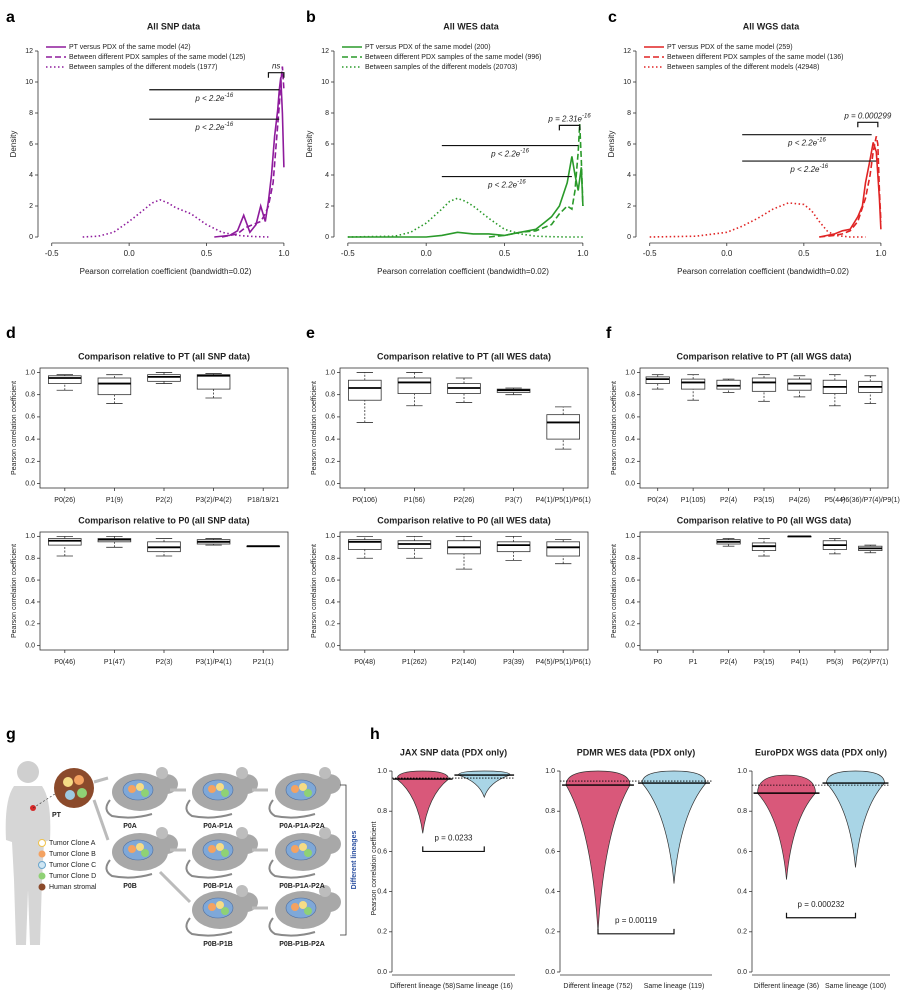 Image resolution: width=903 pixels, height=993 pixels. I want to click on x-tick-label: 1.0, so click(881, 253).